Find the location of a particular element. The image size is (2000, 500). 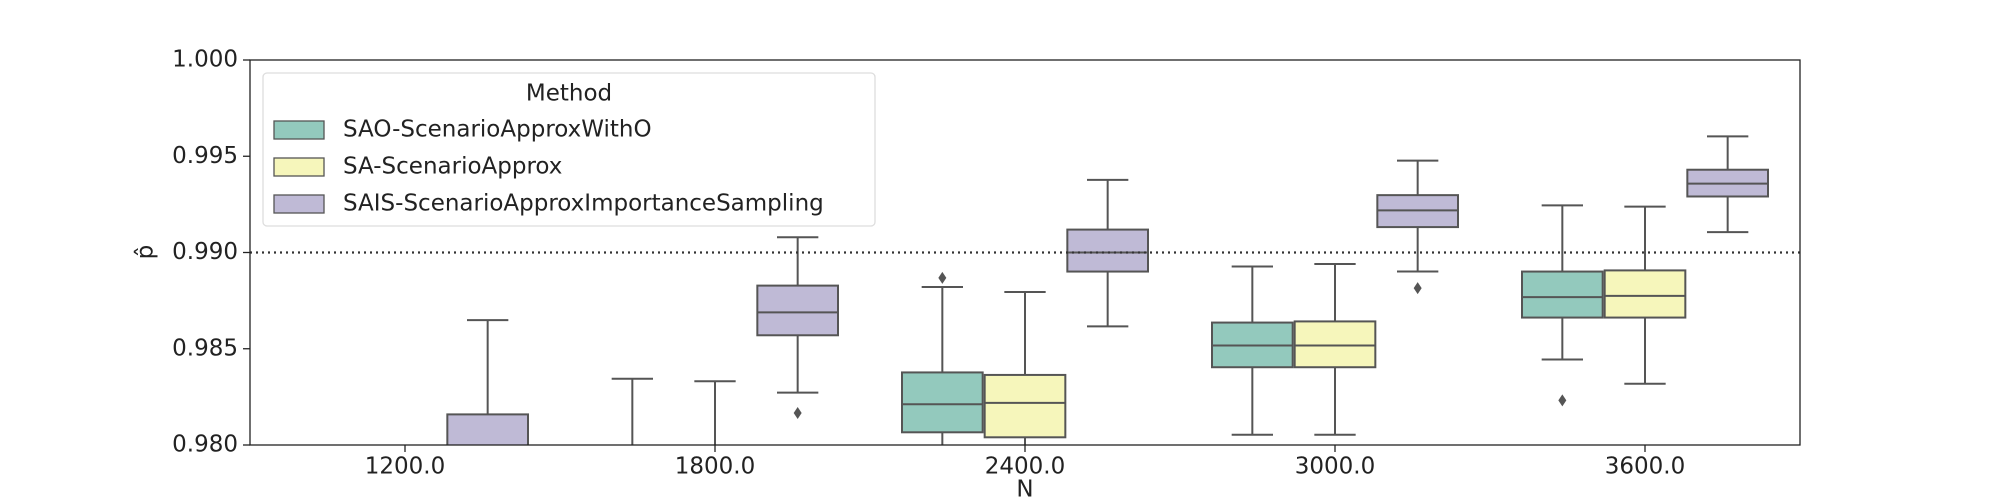

x-tick-label: 3600.0 is located at coordinates (1645, 467).